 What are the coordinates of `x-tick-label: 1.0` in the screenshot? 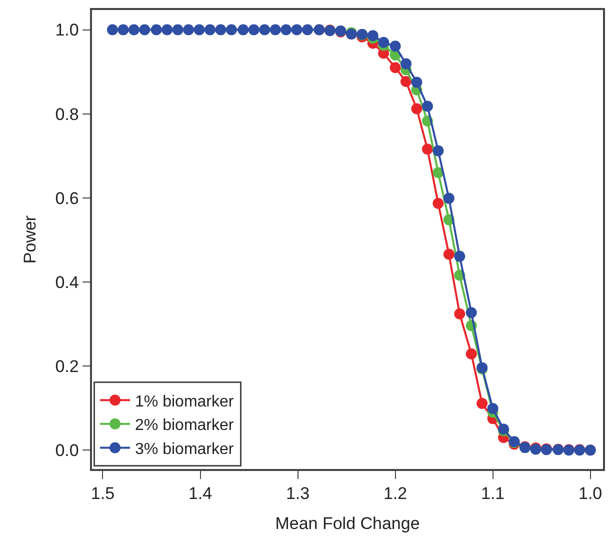 It's located at (590, 494).